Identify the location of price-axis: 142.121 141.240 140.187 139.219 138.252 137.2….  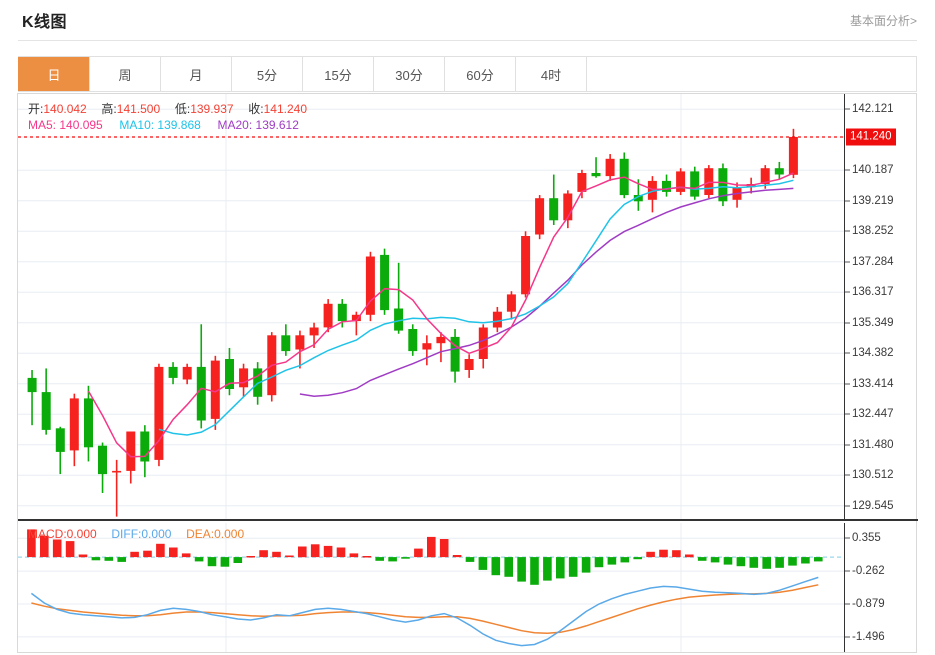
(881, 306).